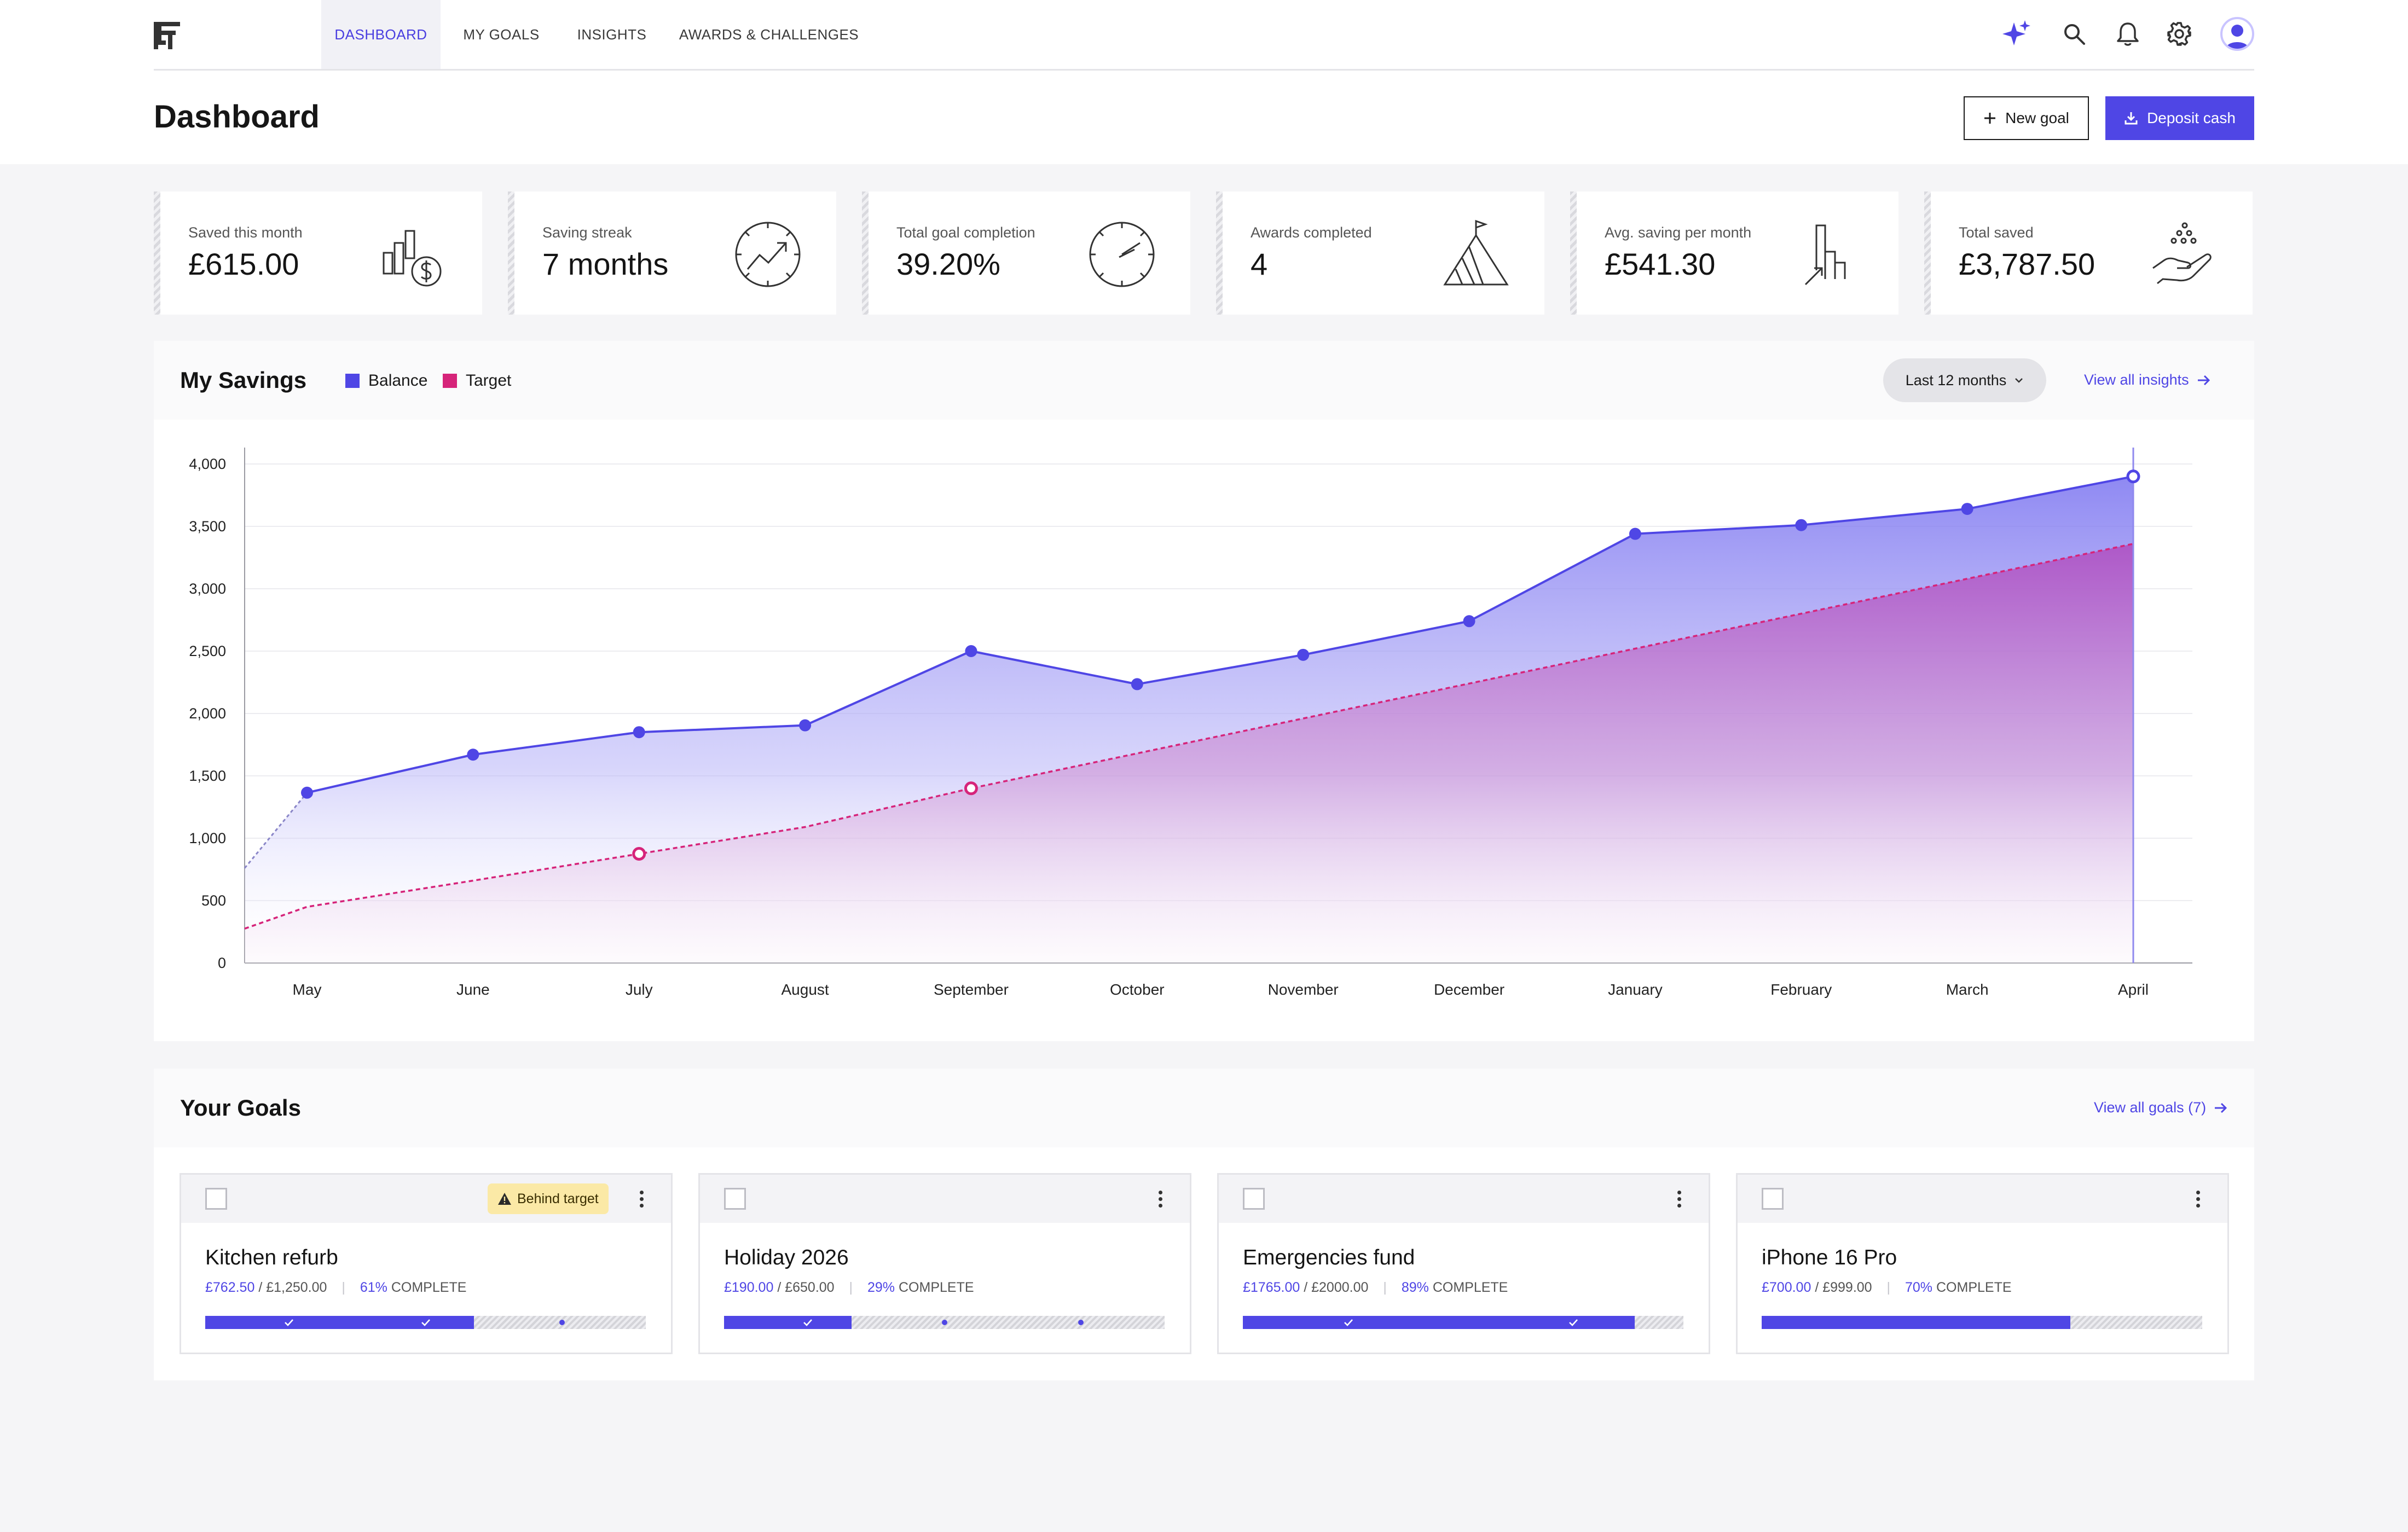 The height and width of the screenshot is (1532, 2408). I want to click on view-all-goals-link: View all goals (7), so click(2161, 1107).